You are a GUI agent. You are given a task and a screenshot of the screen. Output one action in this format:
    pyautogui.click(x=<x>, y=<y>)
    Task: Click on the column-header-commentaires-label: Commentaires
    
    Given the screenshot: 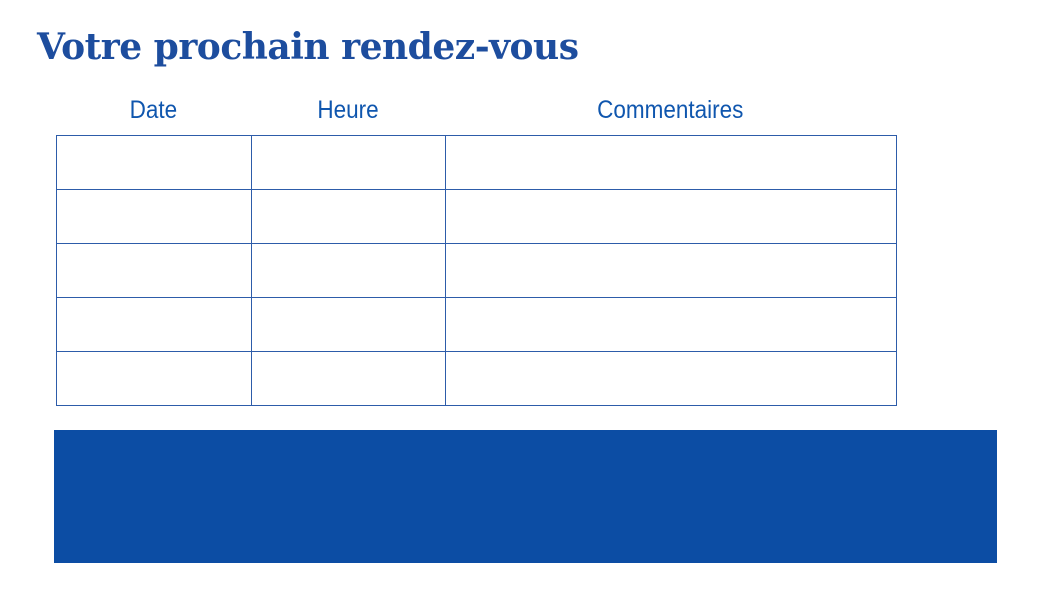 What is the action you would take?
    pyautogui.click(x=670, y=109)
    